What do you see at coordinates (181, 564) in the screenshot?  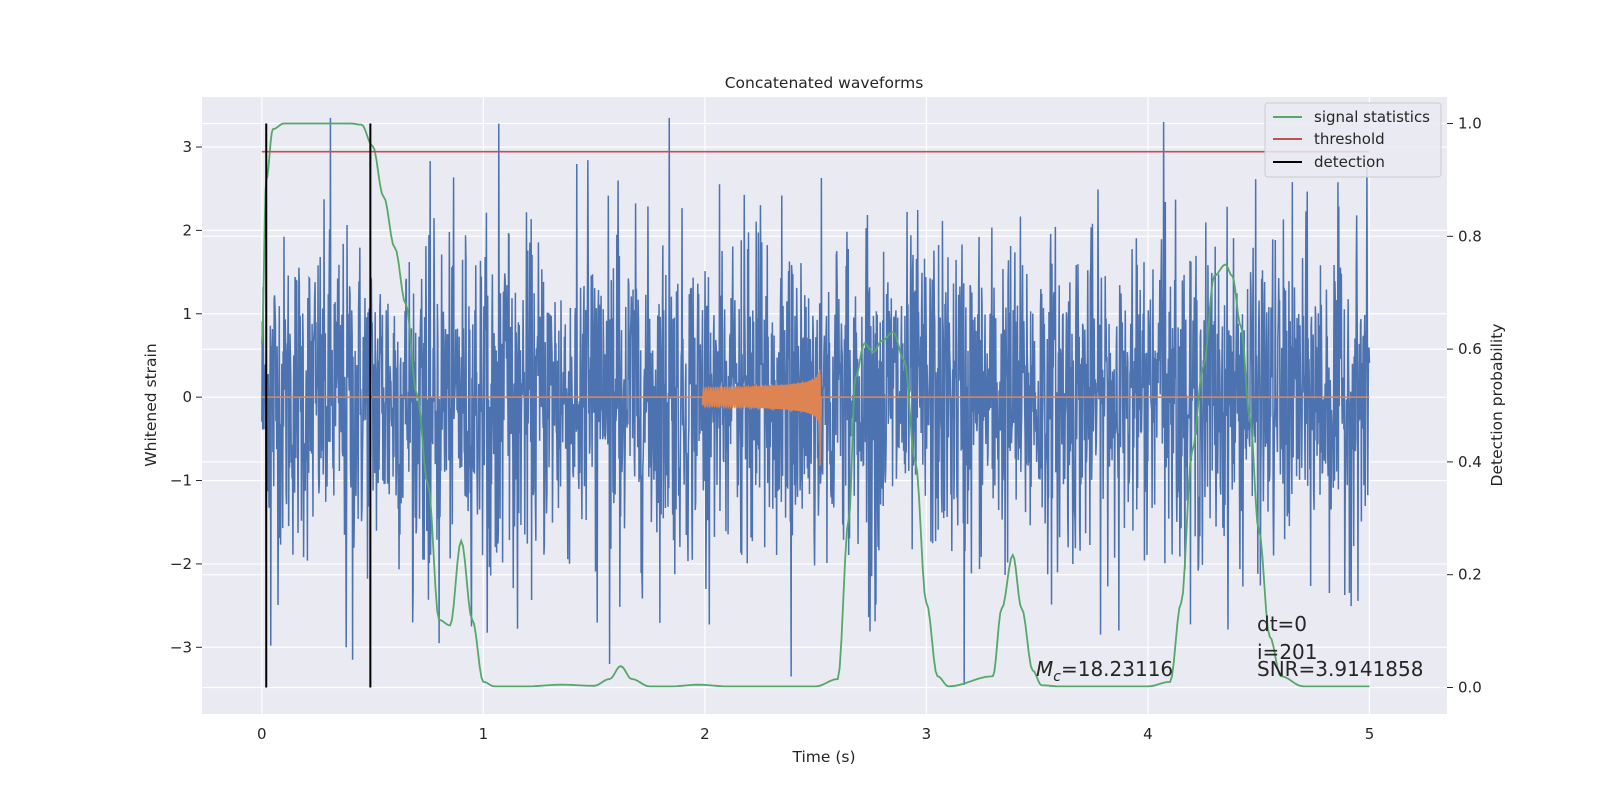 I see `y-tick-label: −2` at bounding box center [181, 564].